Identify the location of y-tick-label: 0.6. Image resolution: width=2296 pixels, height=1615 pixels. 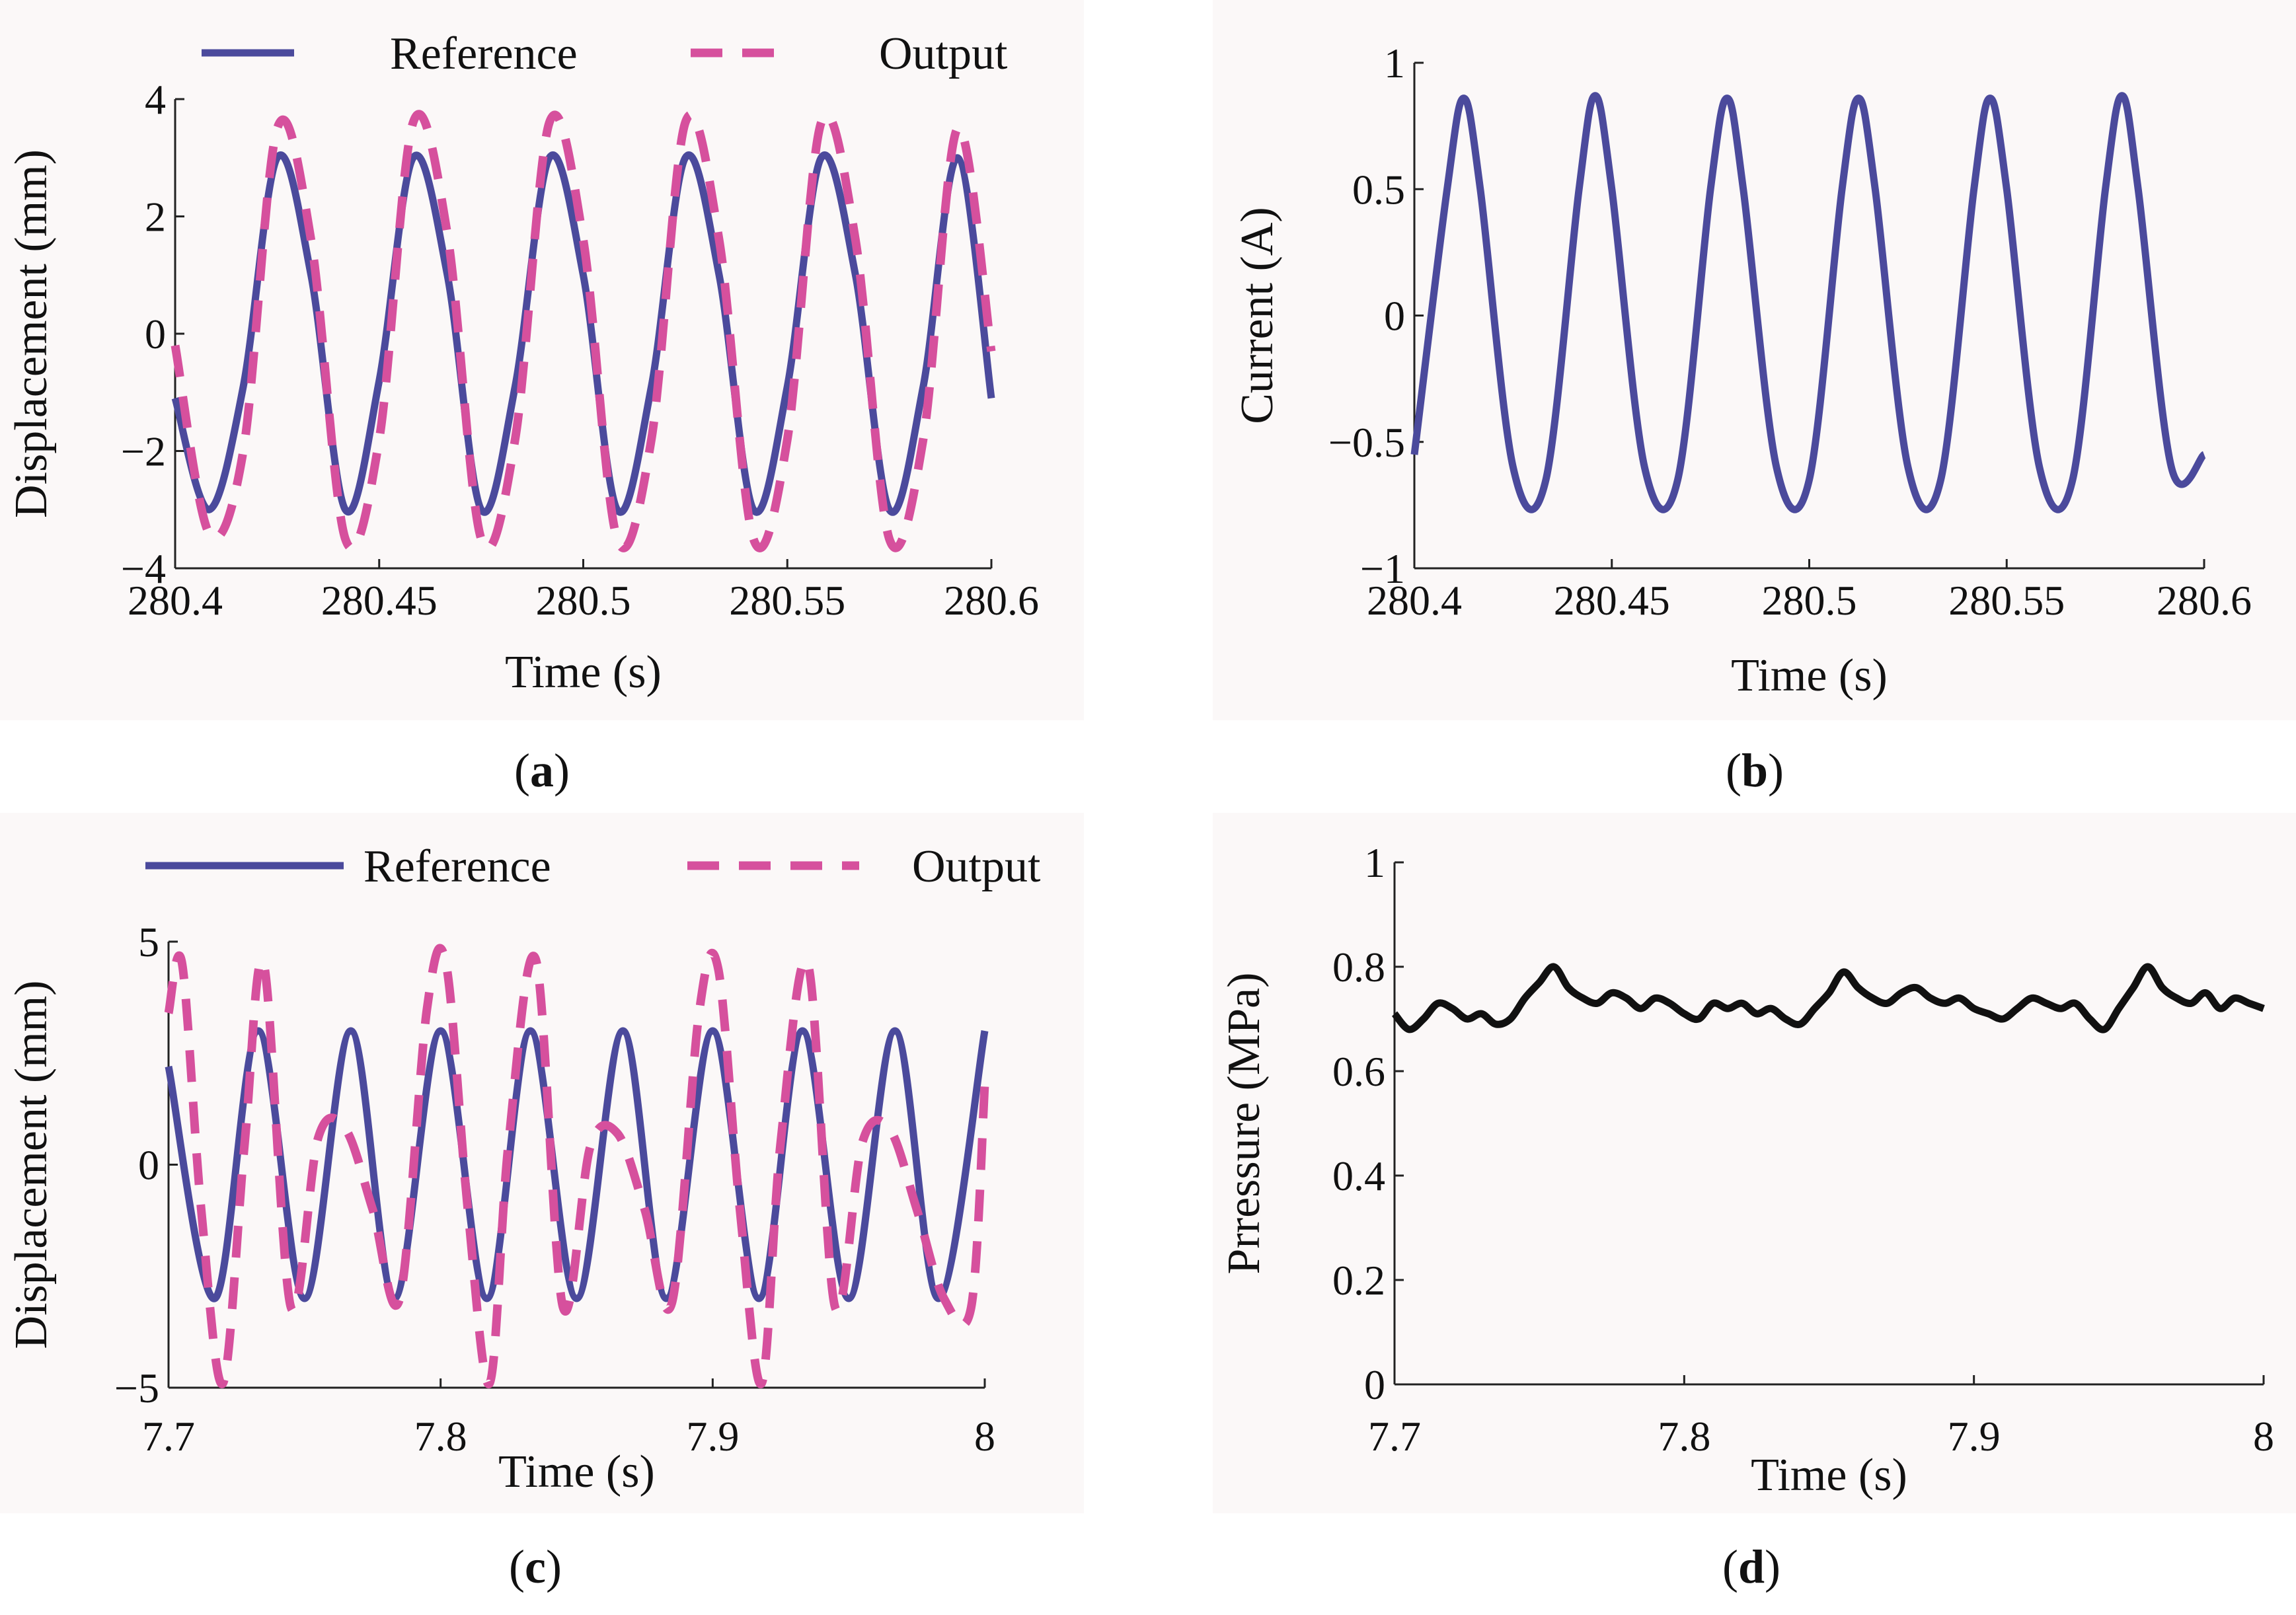
(1358, 1071).